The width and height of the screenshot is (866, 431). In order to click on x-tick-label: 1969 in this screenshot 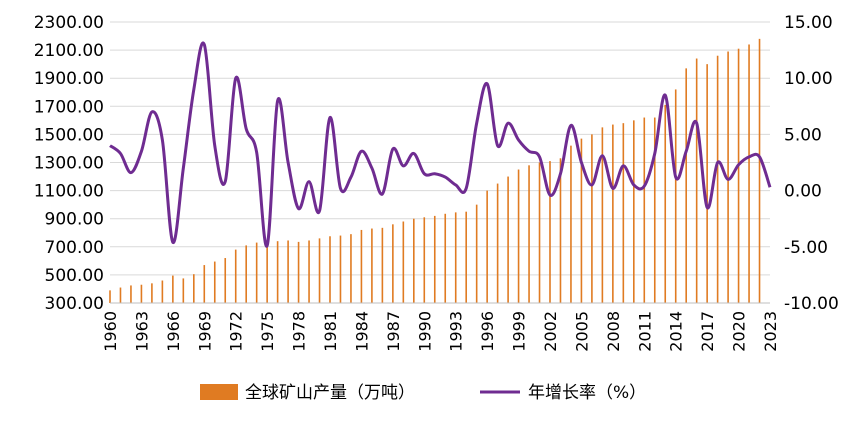, I will do `click(204, 331)`.